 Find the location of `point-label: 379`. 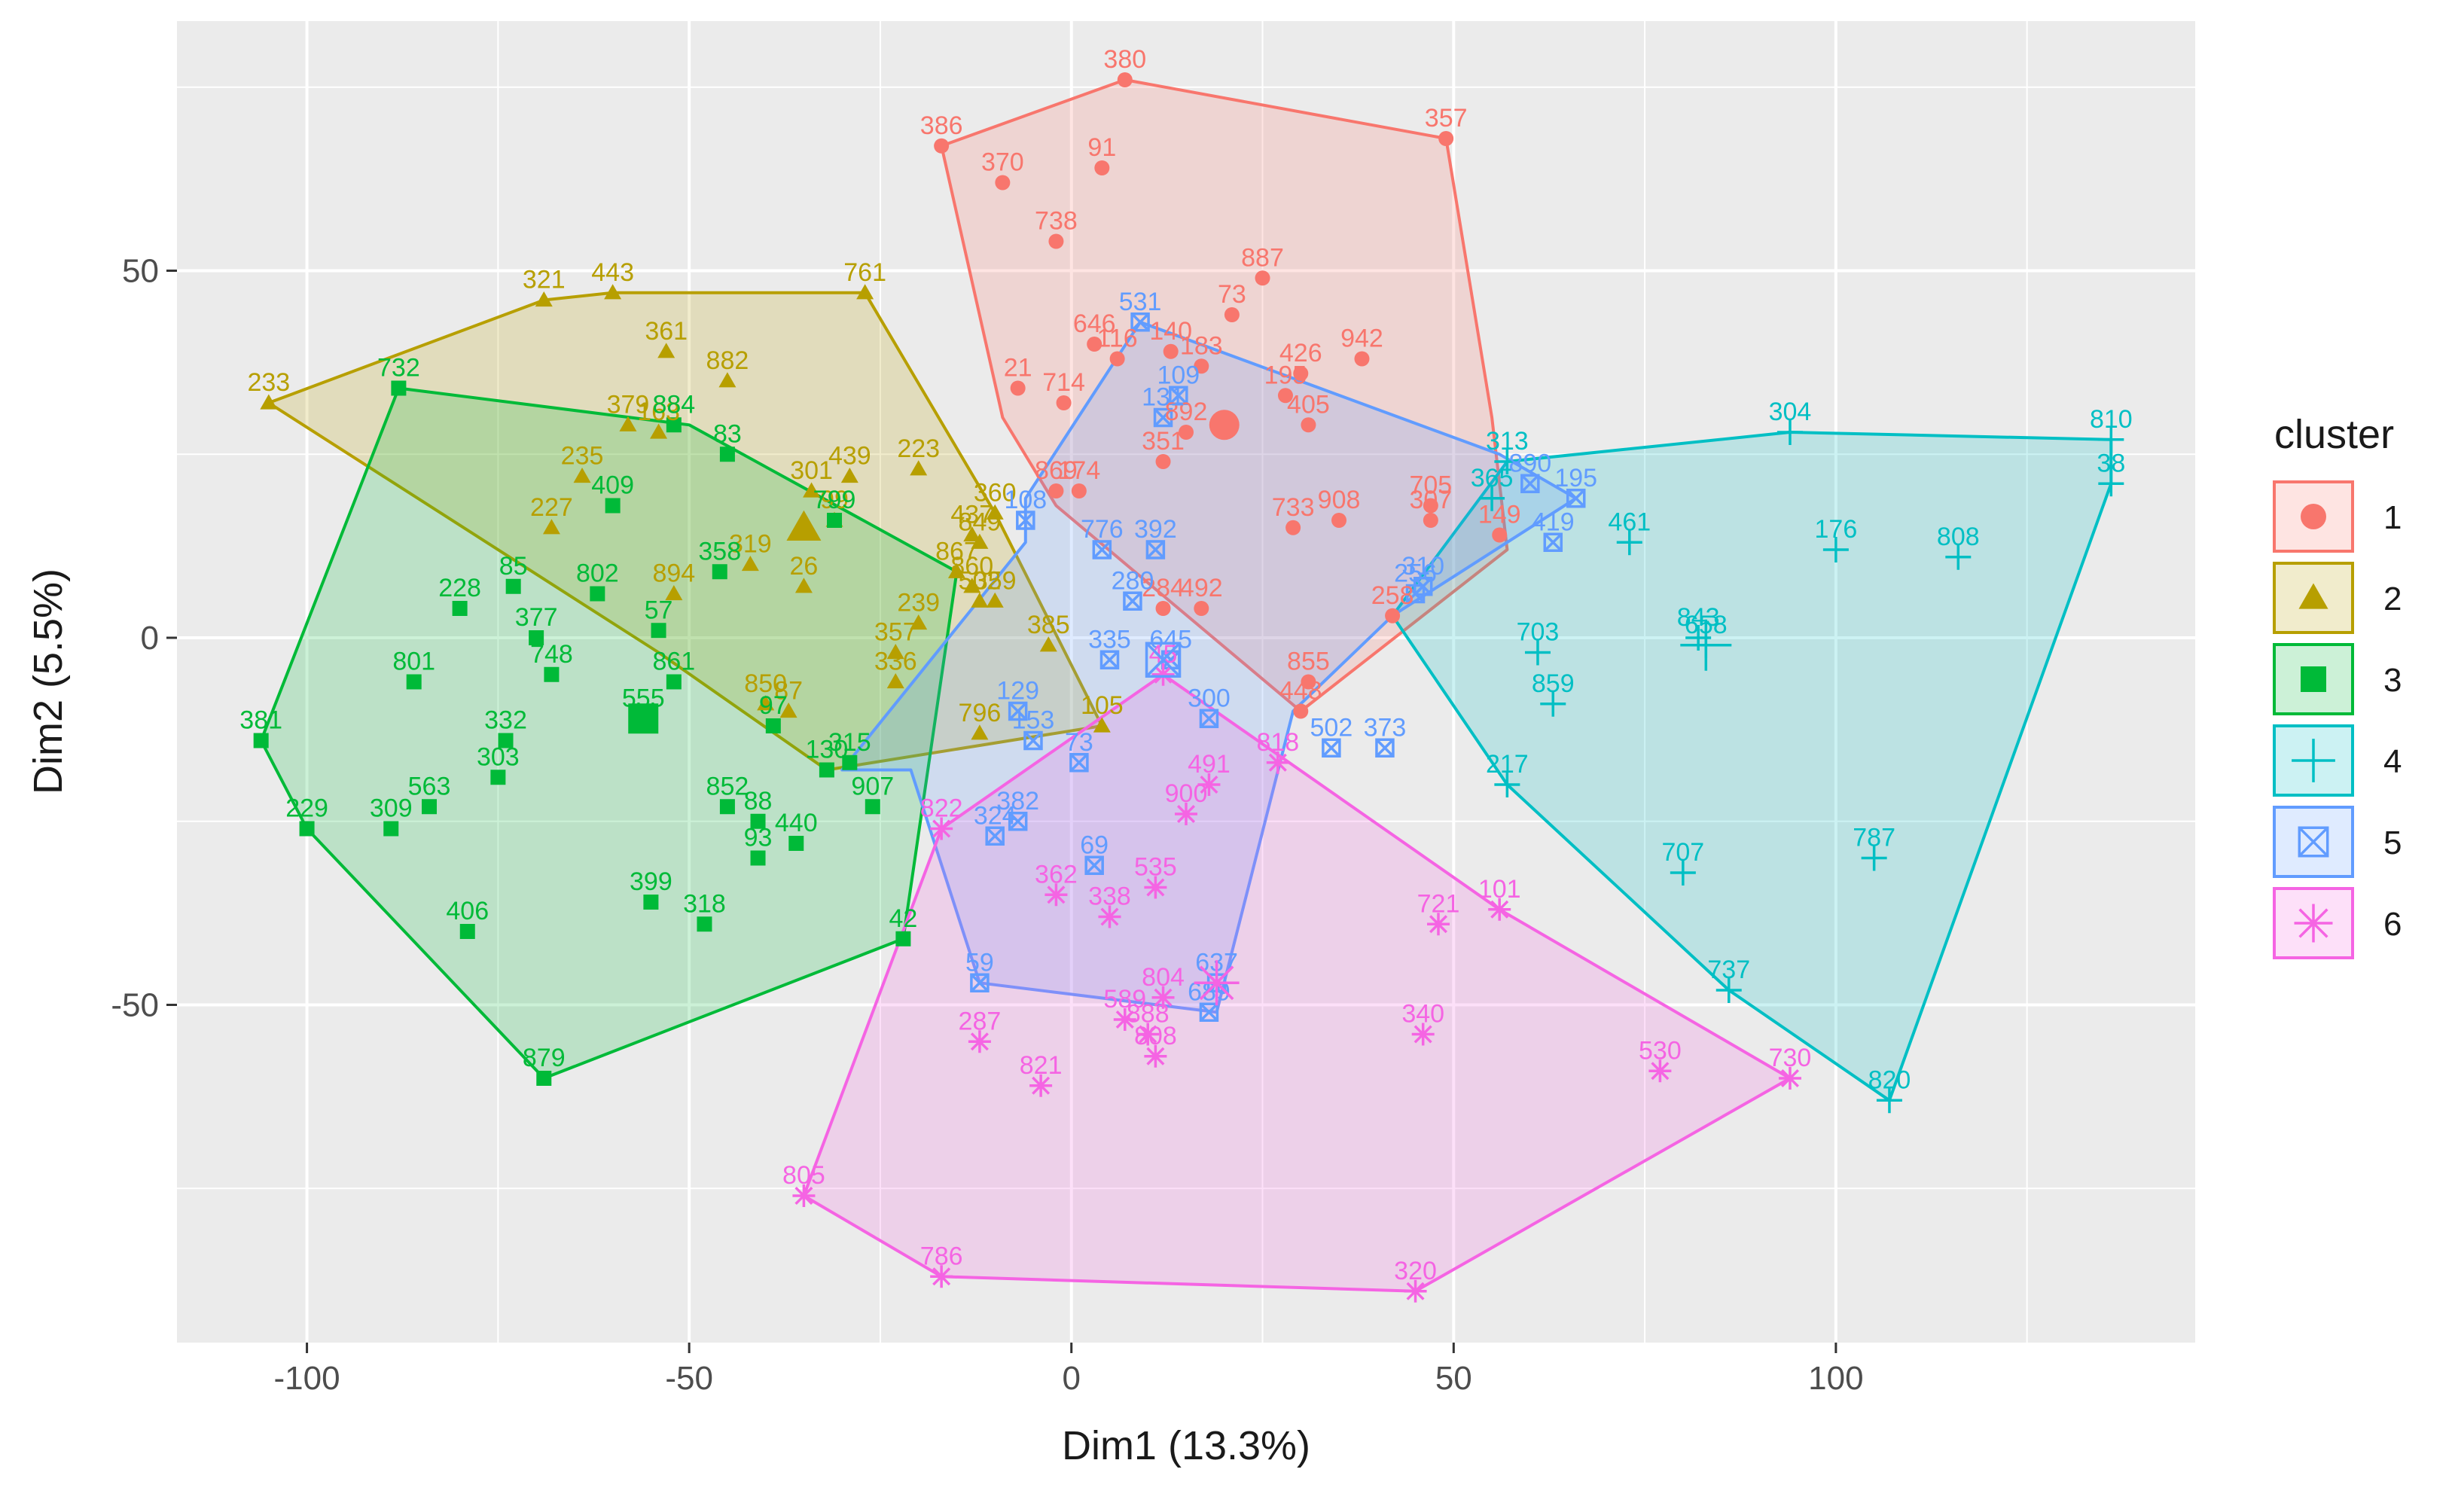

point-label: 379 is located at coordinates (628, 404).